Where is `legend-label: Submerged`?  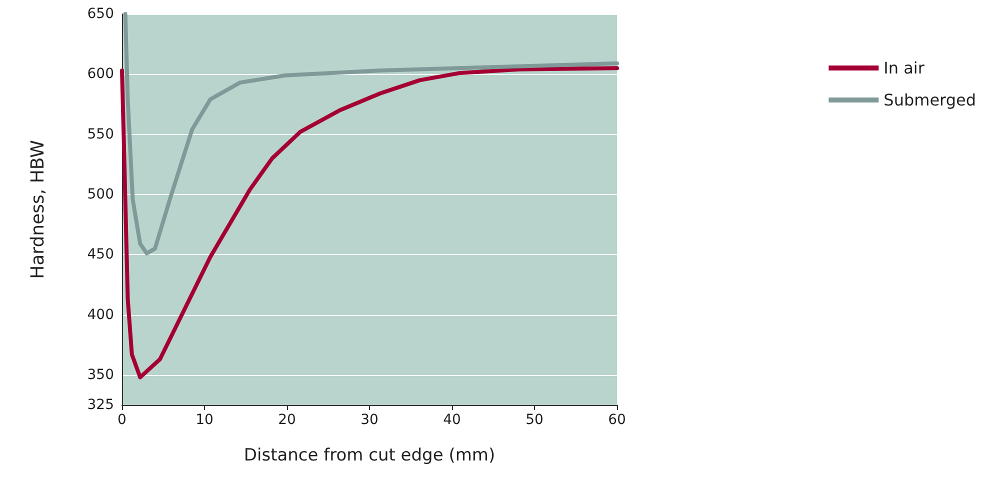 legend-label: Submerged is located at coordinates (930, 100).